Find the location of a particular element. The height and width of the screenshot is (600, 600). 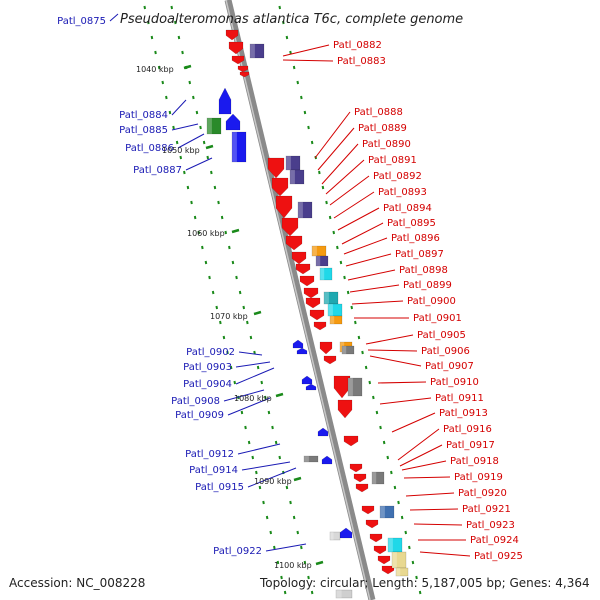

gene-label-patl-0907: Patl_0907 is located at coordinates (449, 366).